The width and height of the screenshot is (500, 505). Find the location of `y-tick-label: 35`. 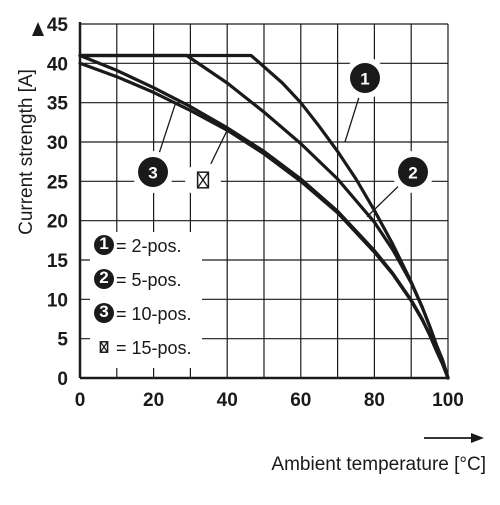

y-tick-label: 35 is located at coordinates (58, 104).